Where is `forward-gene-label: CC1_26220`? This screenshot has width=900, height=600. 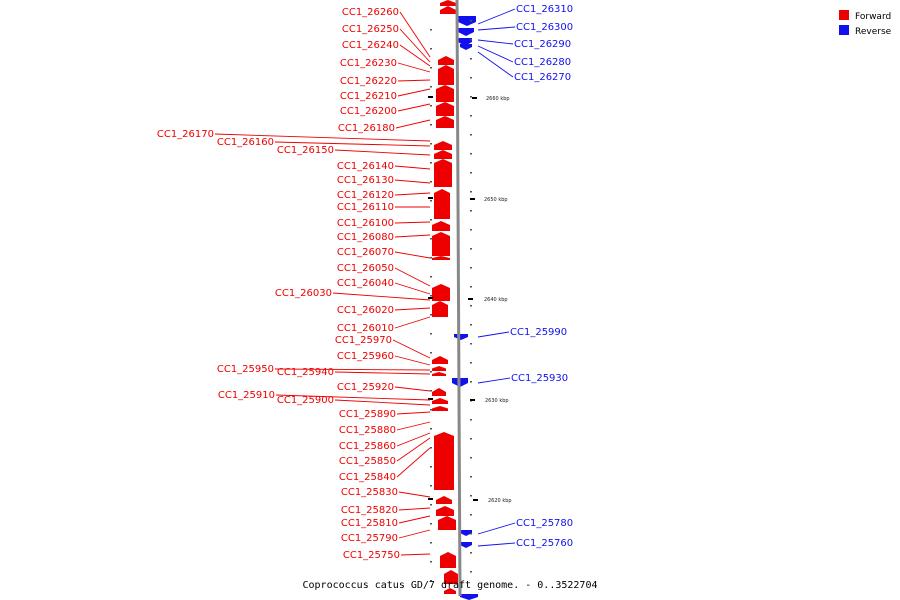 forward-gene-label: CC1_26220 is located at coordinates (368, 81).